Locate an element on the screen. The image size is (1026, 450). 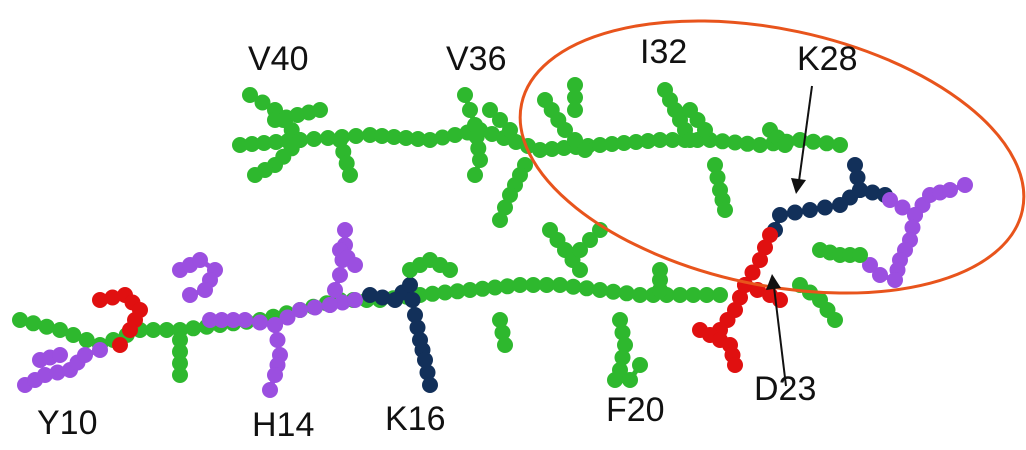
label-v36: V36 is located at coordinates (476, 59).